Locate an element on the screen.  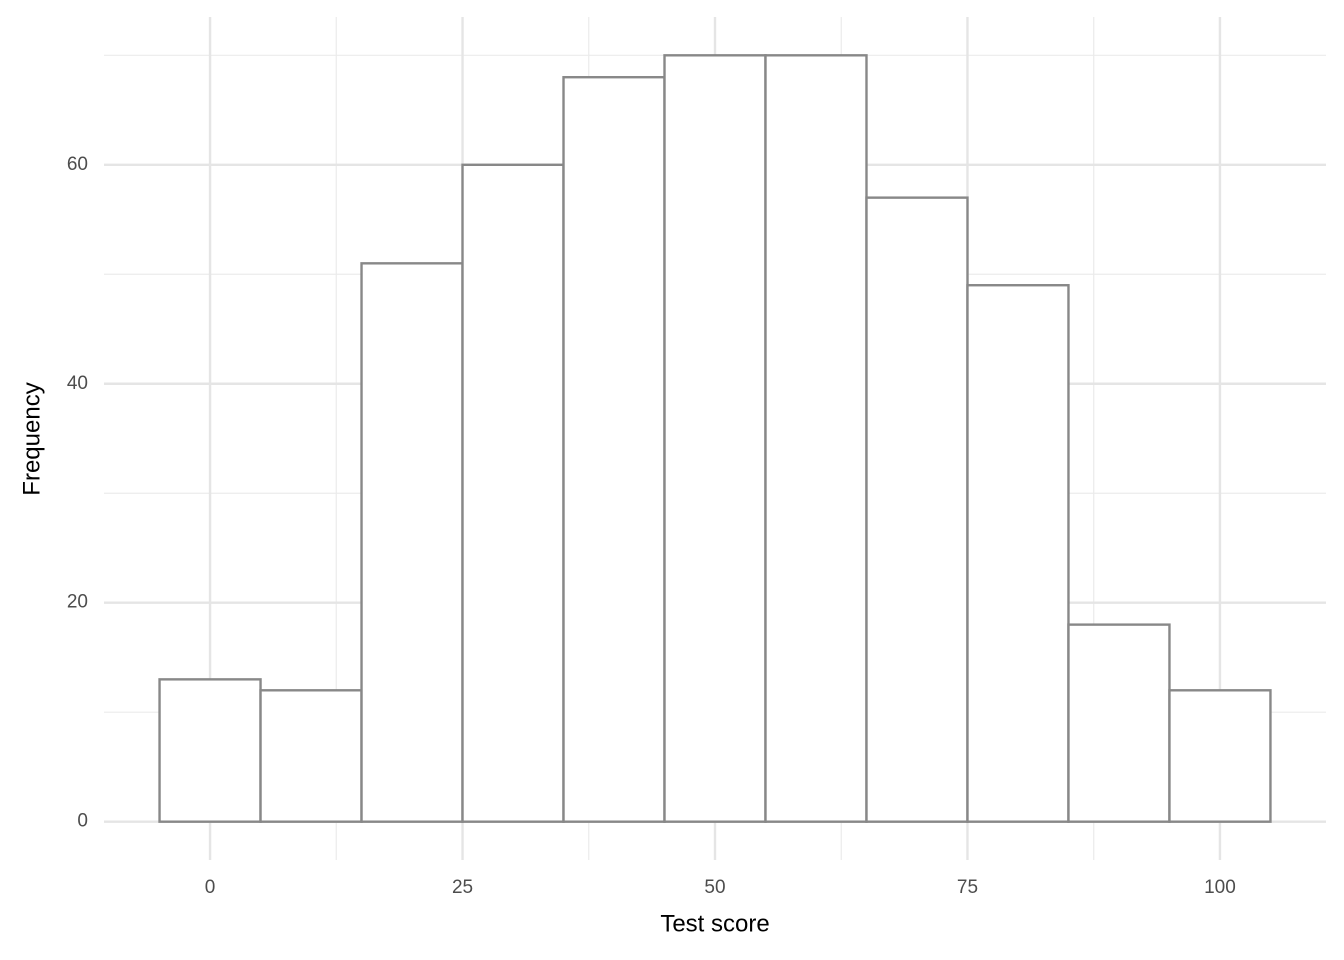
y-tick-label: 0 is located at coordinates (82, 821).